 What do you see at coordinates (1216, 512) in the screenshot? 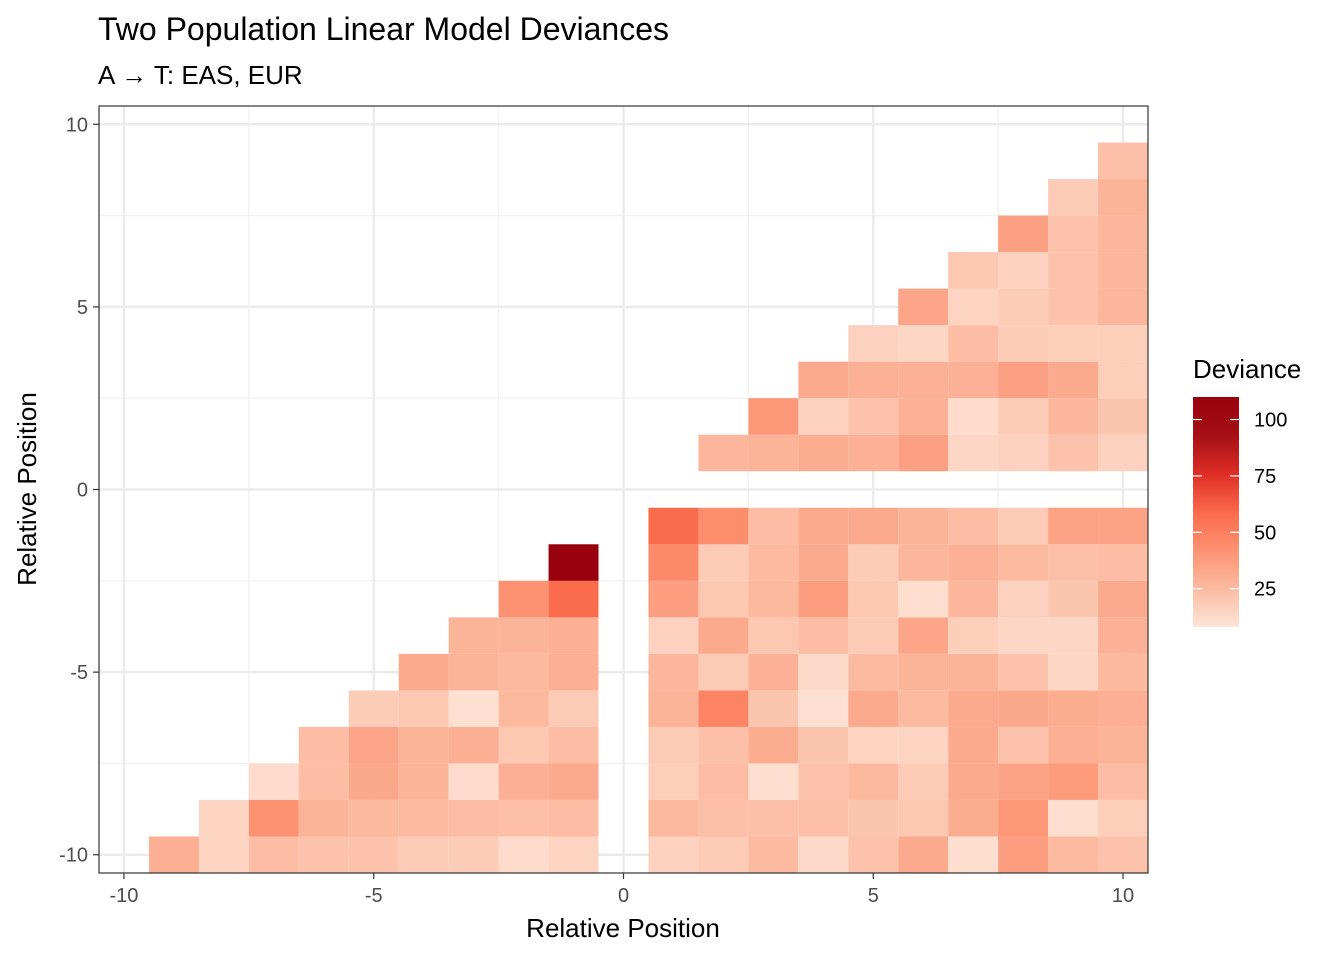
I see `legend-colorbar` at bounding box center [1216, 512].